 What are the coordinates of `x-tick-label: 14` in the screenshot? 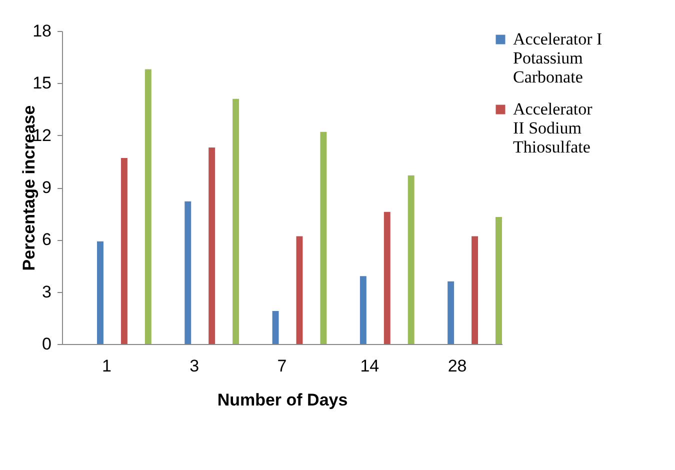 It's located at (370, 366).